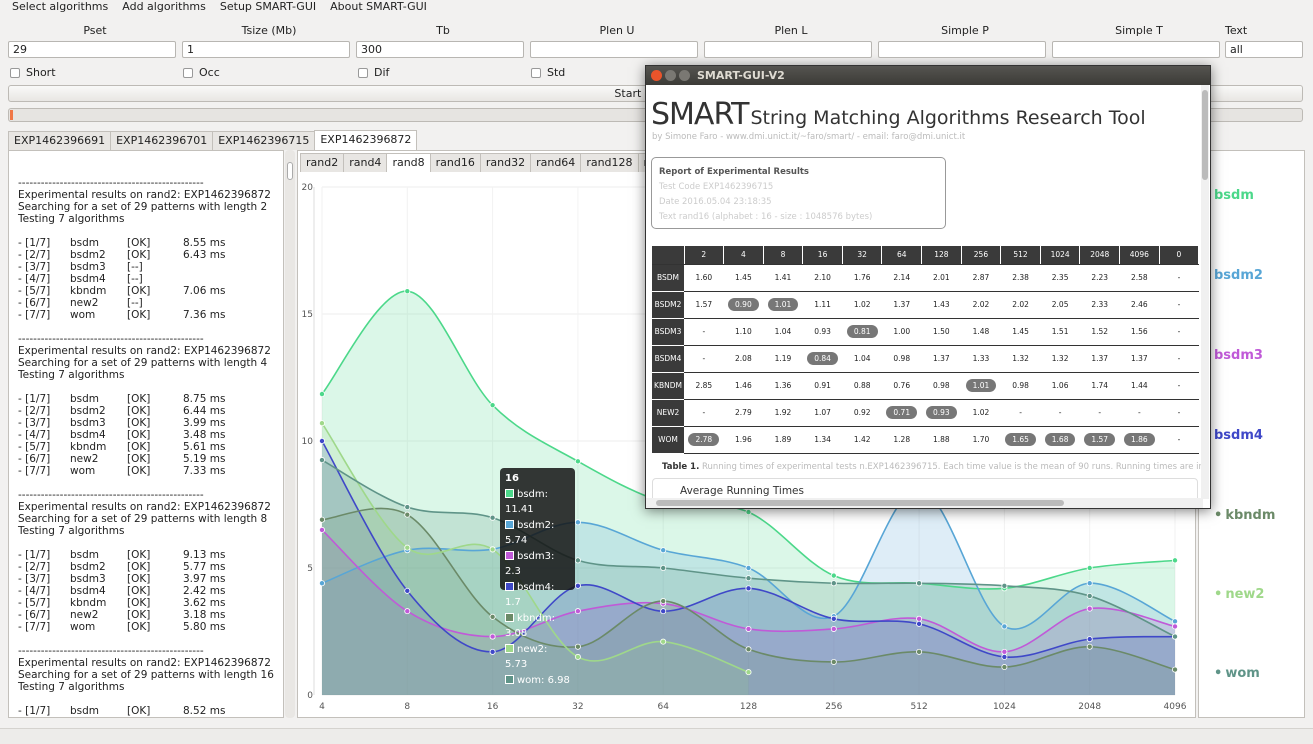 The height and width of the screenshot is (744, 1313). What do you see at coordinates (33, 72) in the screenshot?
I see `checkbox: Short` at bounding box center [33, 72].